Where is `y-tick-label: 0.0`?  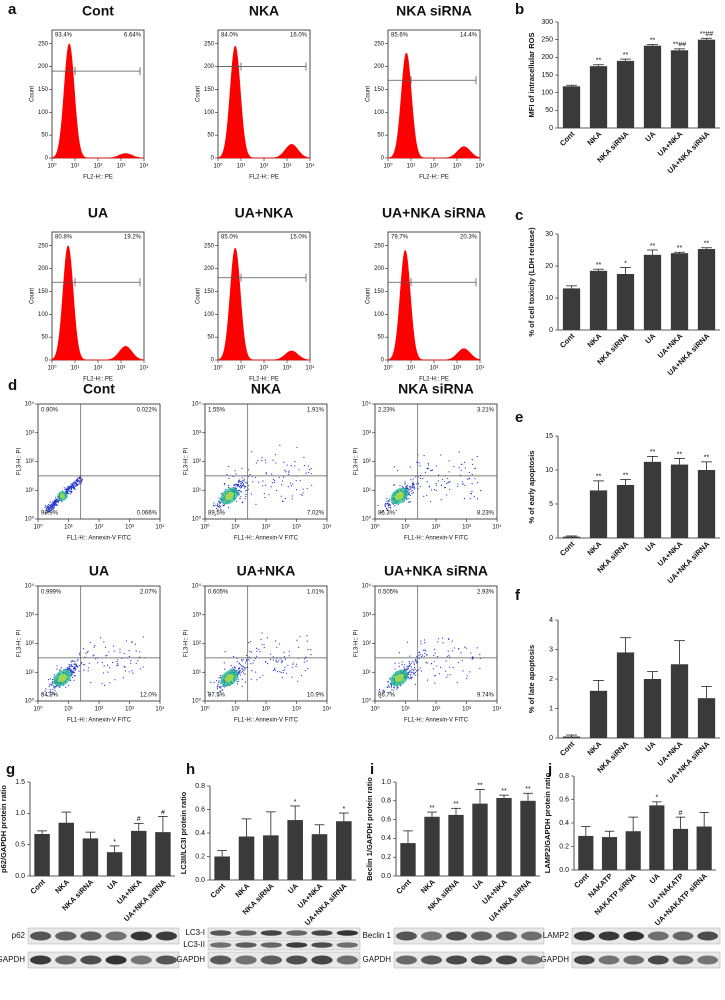 y-tick-label: 0.0 is located at coordinates (20, 876).